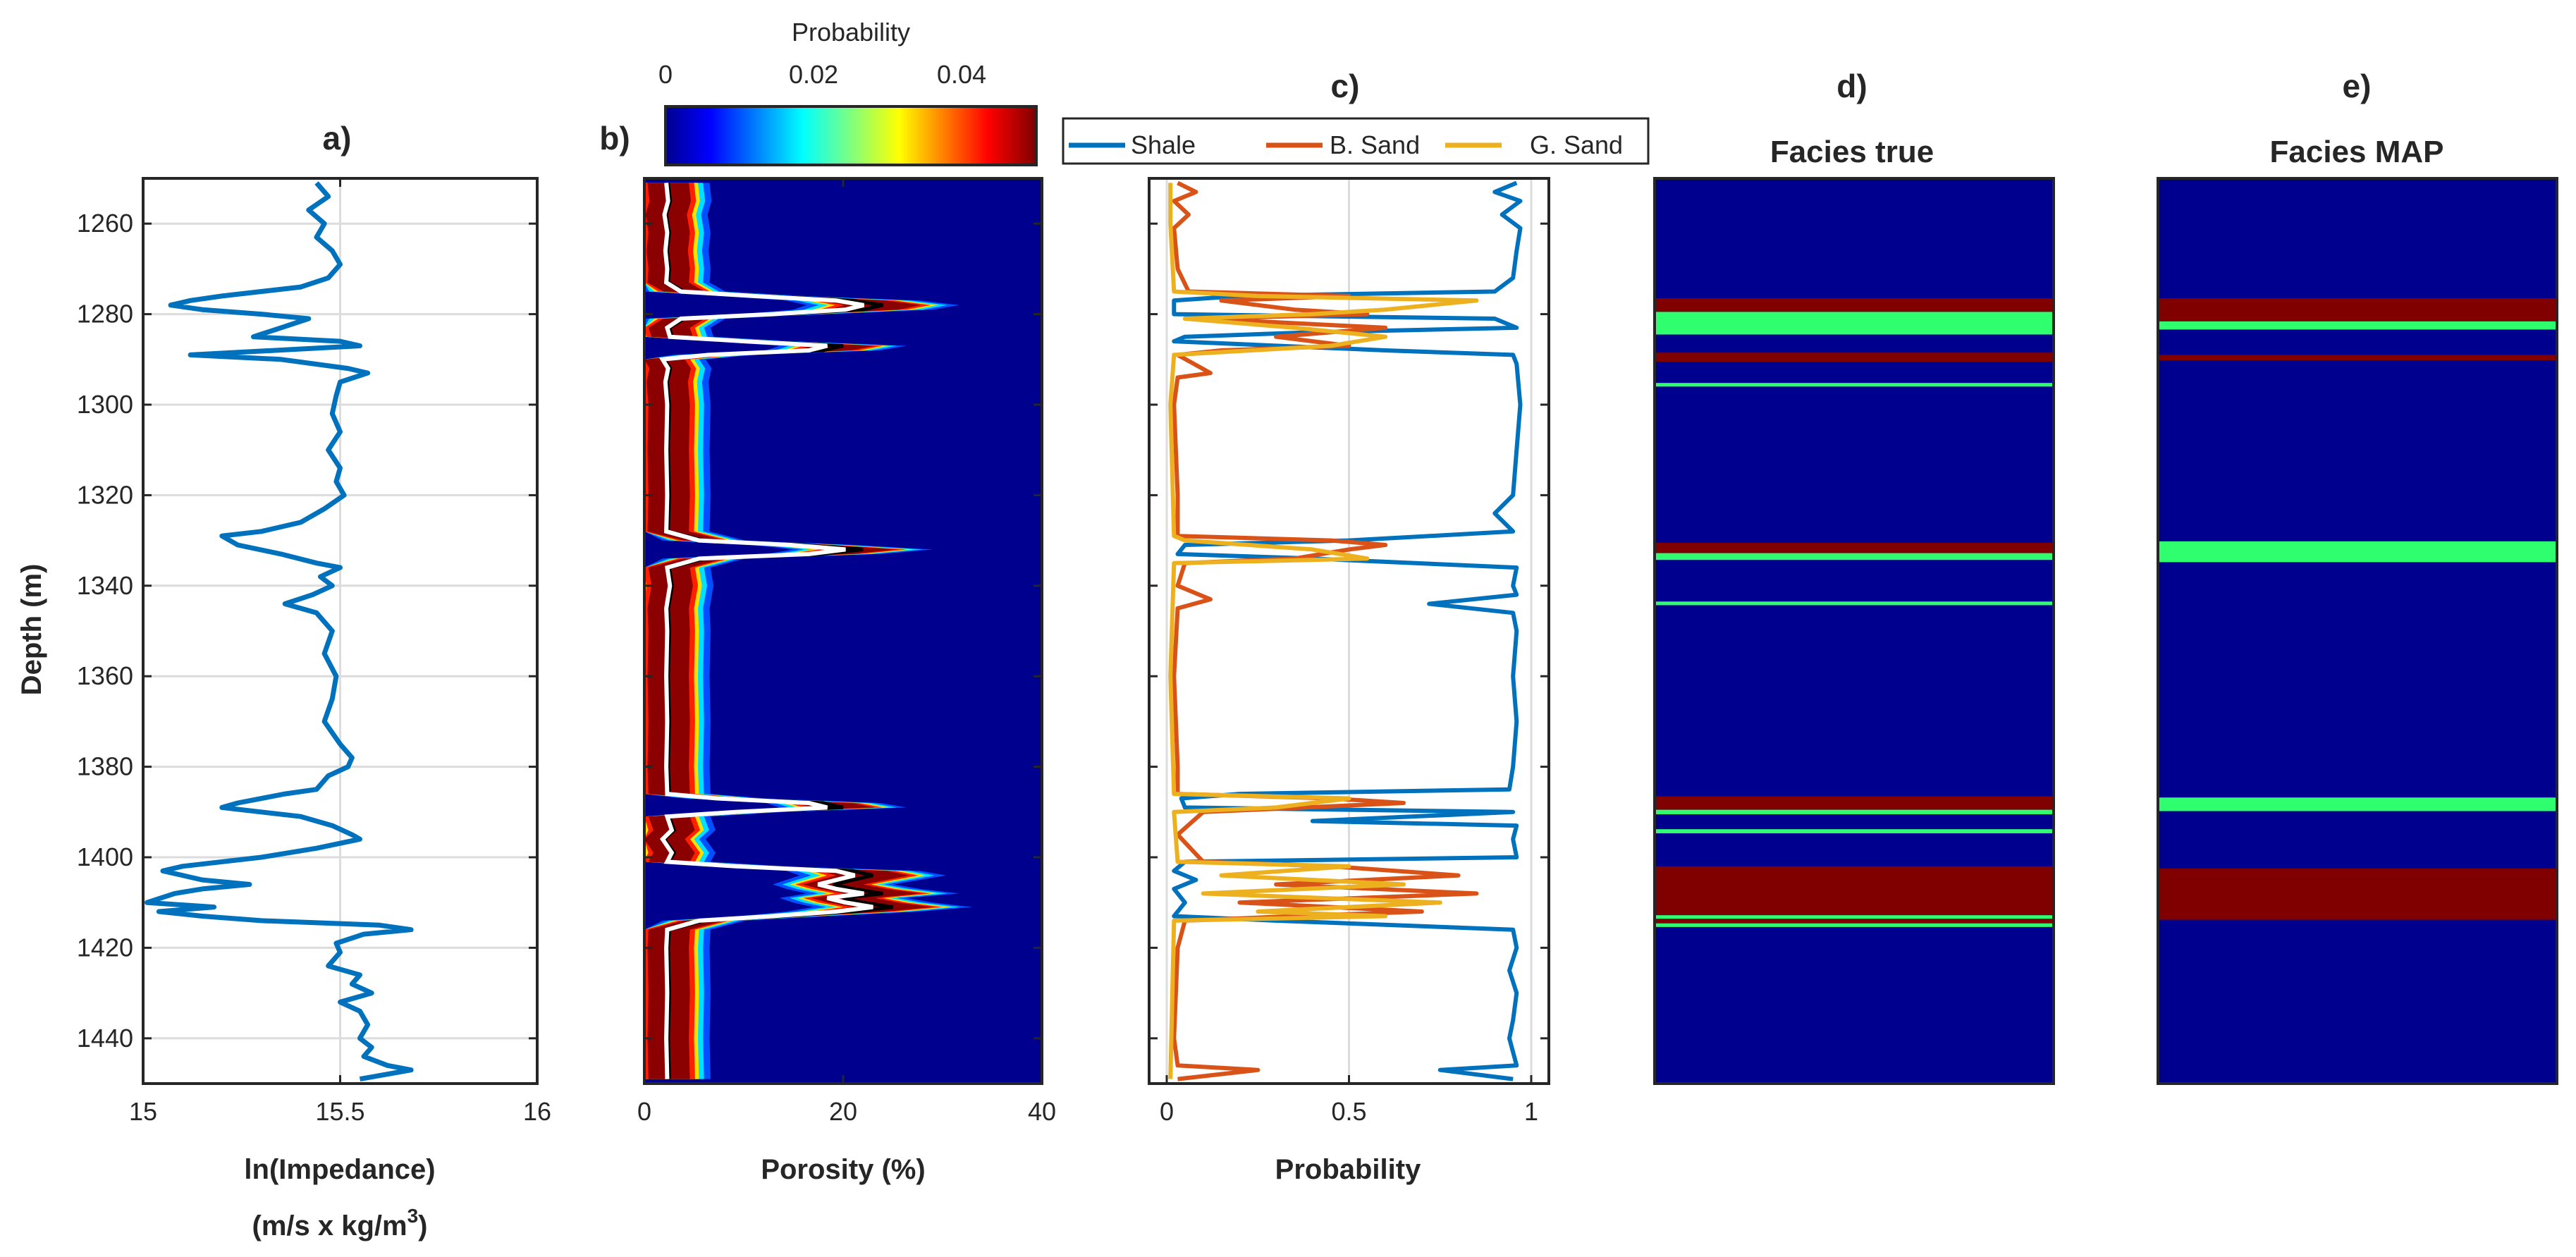 Image resolution: width=2576 pixels, height=1257 pixels. Describe the element at coordinates (31, 630) in the screenshot. I see `y-axis-label-depth: Depth (m)` at that location.